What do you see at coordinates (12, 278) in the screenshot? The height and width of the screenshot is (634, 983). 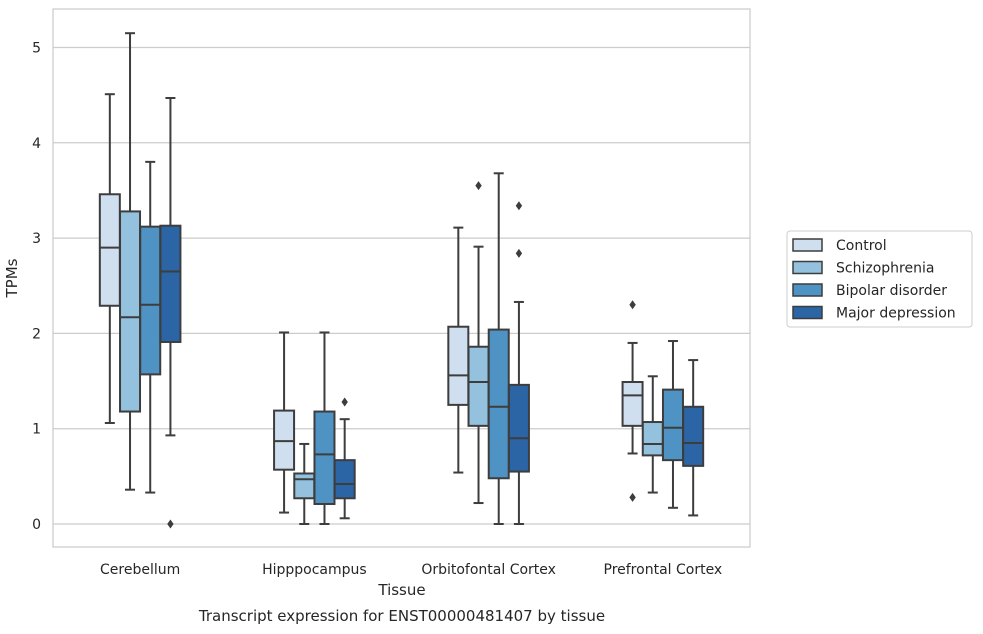 I see `y-axis-label: TPMs` at bounding box center [12, 278].